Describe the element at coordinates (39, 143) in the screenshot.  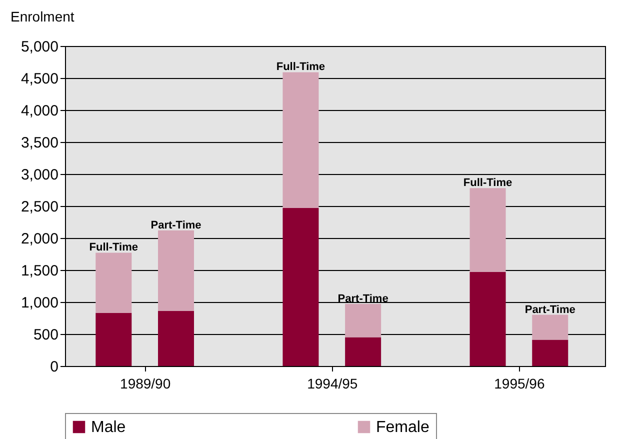
I see `y-tick-label: 3,500` at that location.